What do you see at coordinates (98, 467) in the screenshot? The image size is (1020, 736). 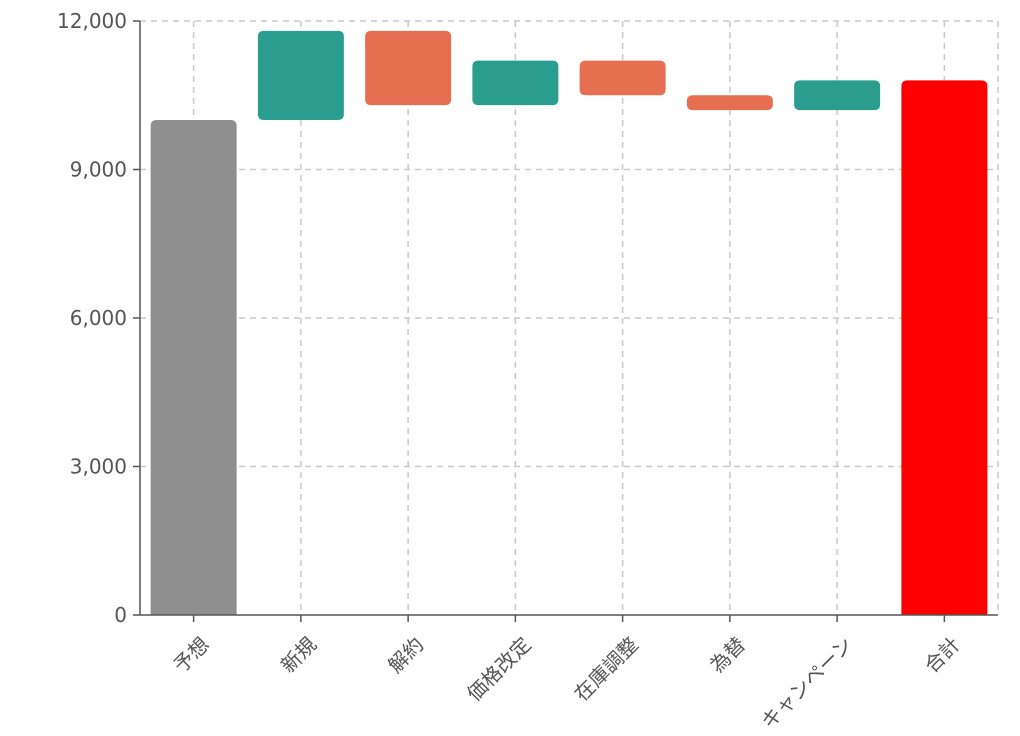 I see `y-tick-label-1: 3,000` at bounding box center [98, 467].